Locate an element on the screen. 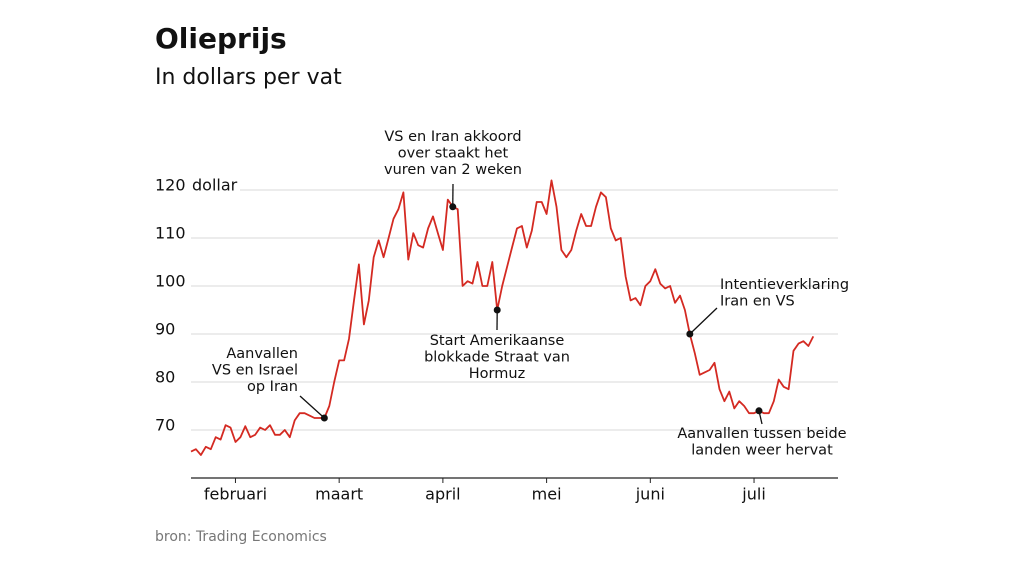 The image size is (1024, 576). y-tick-label: 100 is located at coordinates (170, 281).